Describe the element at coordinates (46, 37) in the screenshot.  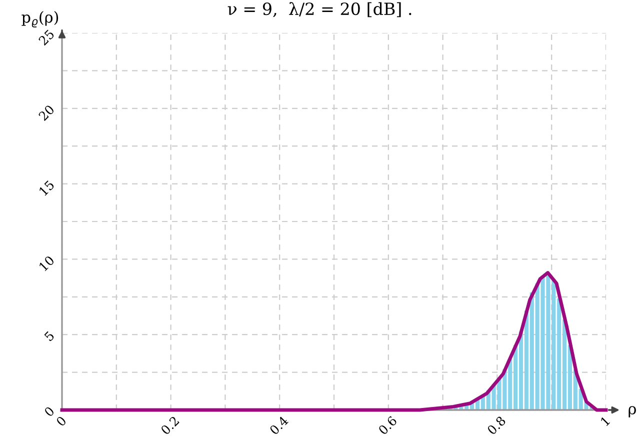
I see `y-tick-label: 25` at that location.